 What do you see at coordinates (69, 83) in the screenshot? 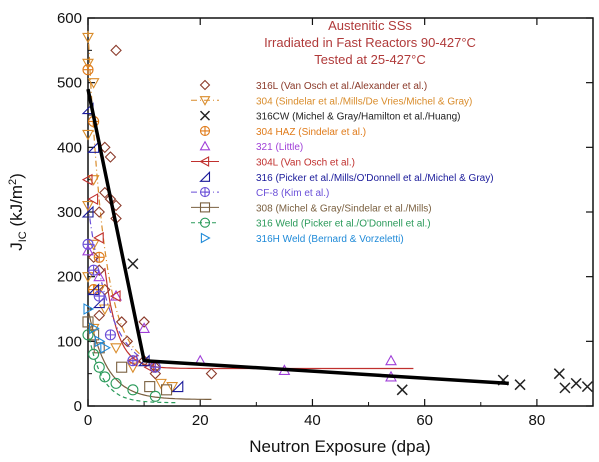
I see `y-tick-label: 500` at bounding box center [69, 83].